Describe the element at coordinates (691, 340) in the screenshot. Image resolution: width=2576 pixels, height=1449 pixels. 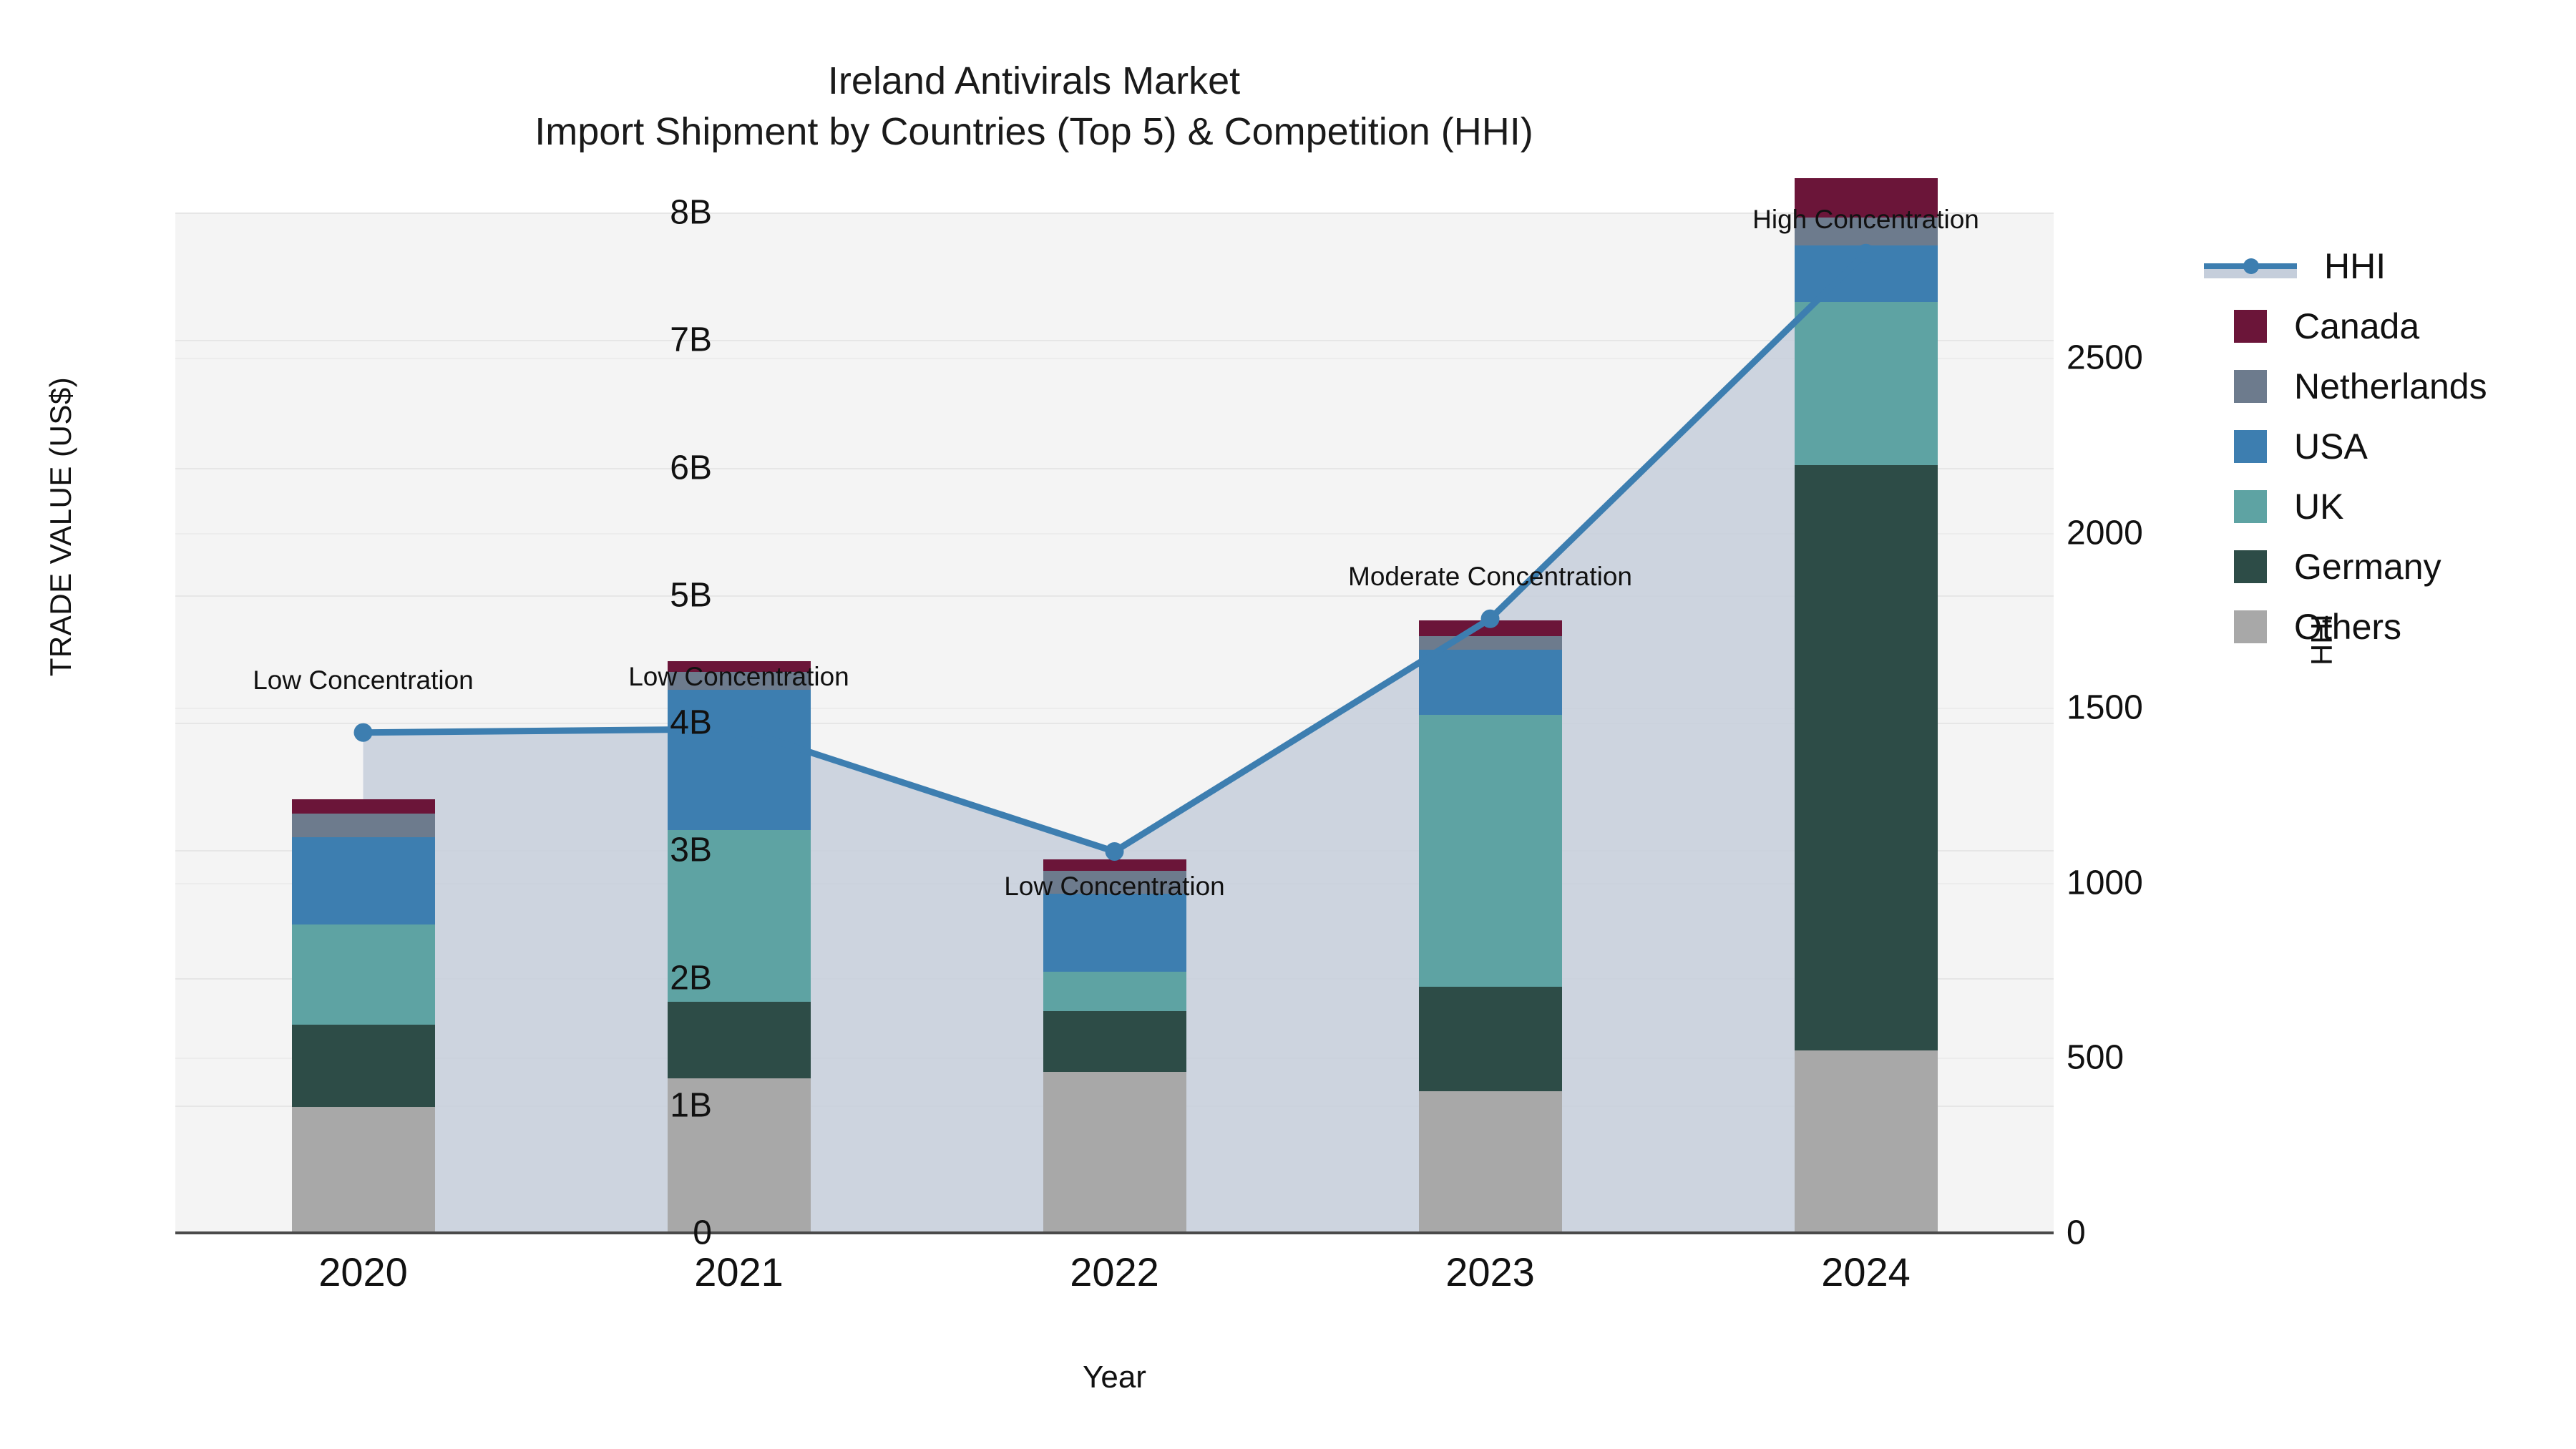
I see `y-tick-label: 7B` at that location.